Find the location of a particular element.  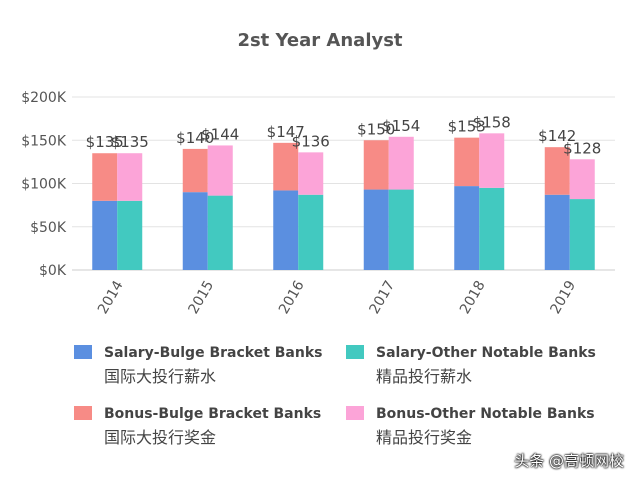

data-label: $154 is located at coordinates (401, 126).